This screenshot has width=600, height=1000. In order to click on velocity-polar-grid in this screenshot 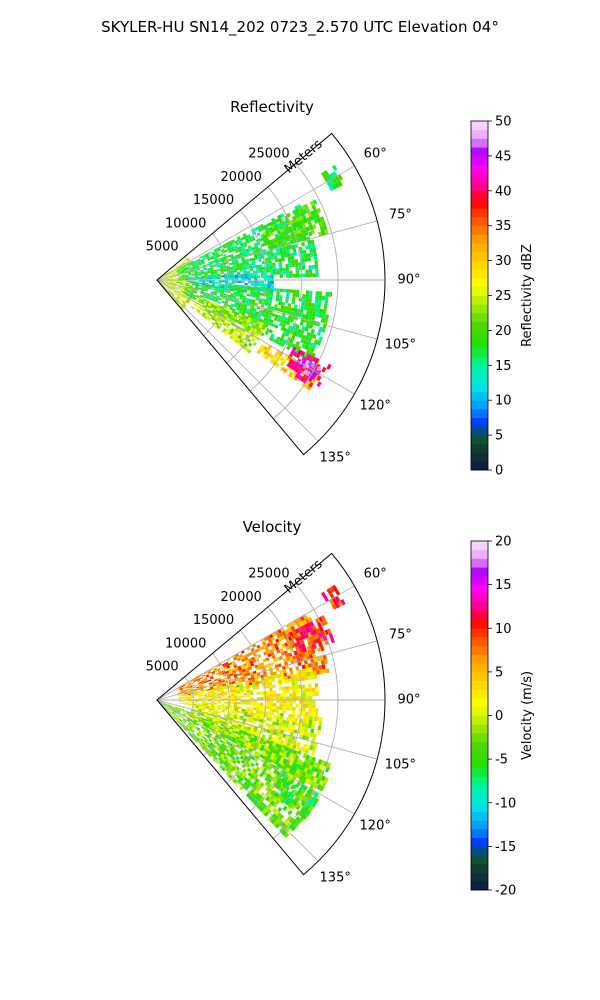, I will do `click(271, 714)`.